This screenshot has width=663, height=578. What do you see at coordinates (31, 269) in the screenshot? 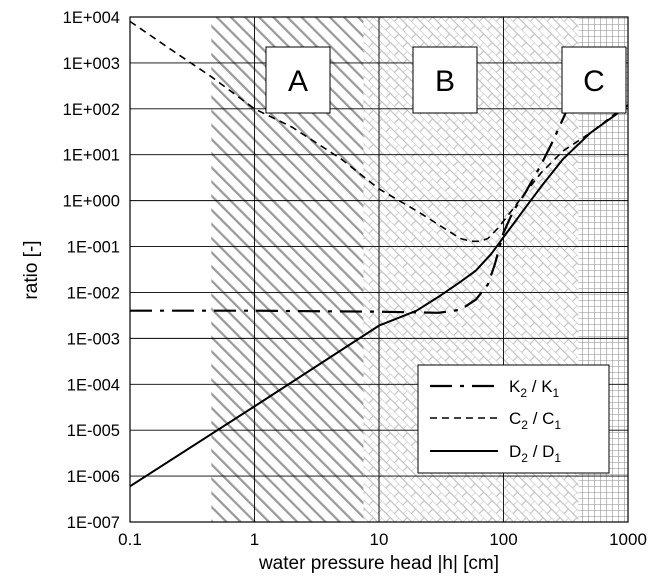
I see `y-axis-label: ratio [-]` at bounding box center [31, 269].